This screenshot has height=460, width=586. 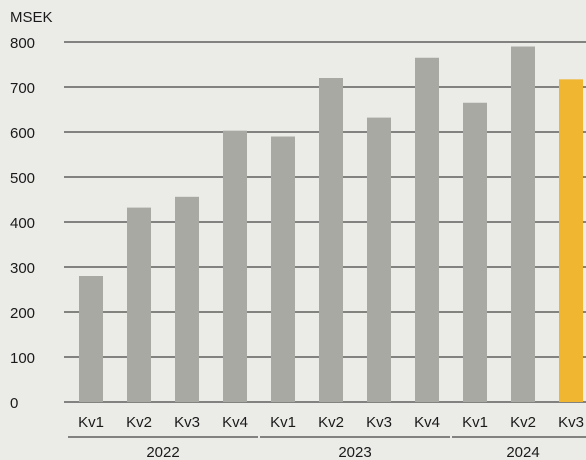 What do you see at coordinates (22, 43) in the screenshot?
I see `y-tick-label: 800` at bounding box center [22, 43].